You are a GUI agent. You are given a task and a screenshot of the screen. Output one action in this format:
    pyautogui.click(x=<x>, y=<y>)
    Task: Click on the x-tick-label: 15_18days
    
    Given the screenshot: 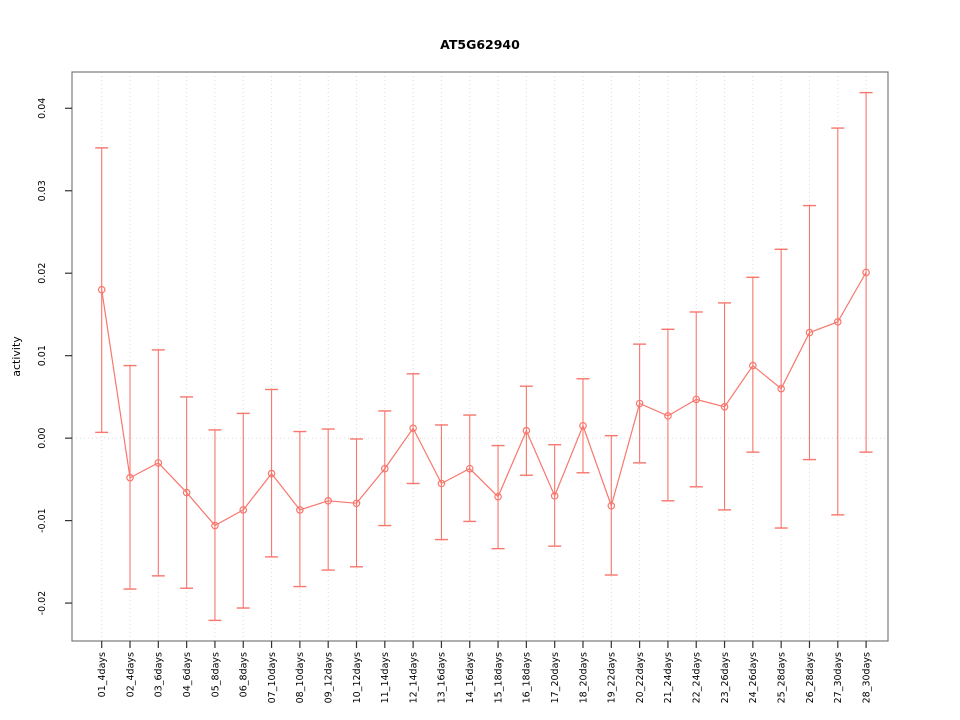 What is the action you would take?
    pyautogui.click(x=498, y=677)
    